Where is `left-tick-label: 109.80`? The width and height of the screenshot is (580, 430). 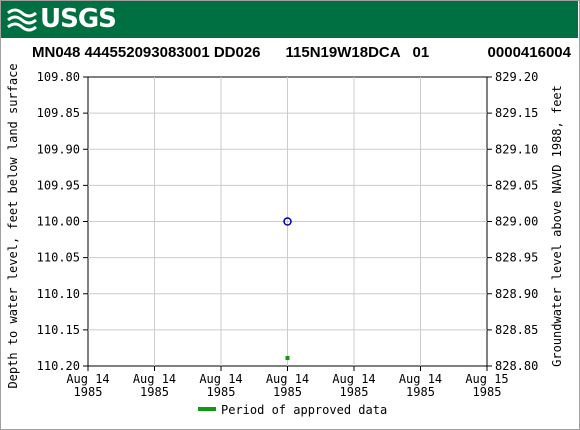
left-tick-label: 109.80 is located at coordinates (58, 77).